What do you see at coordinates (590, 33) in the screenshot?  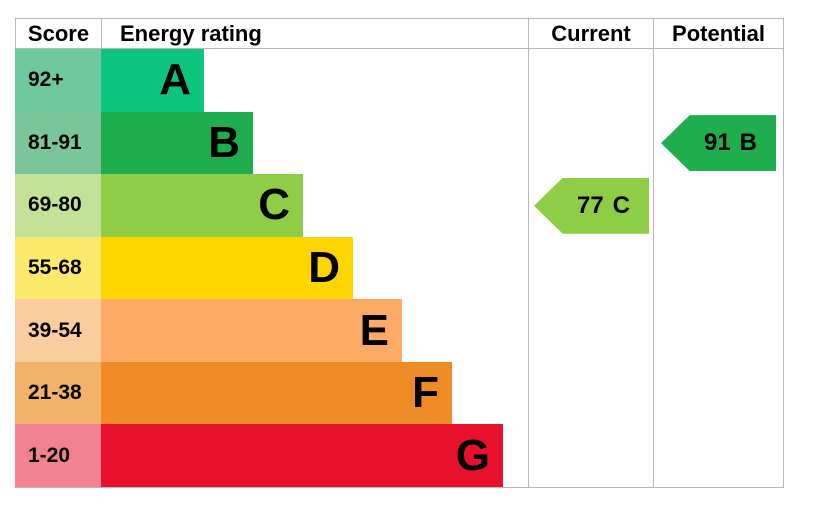 I see `column-header-current: Current` at bounding box center [590, 33].